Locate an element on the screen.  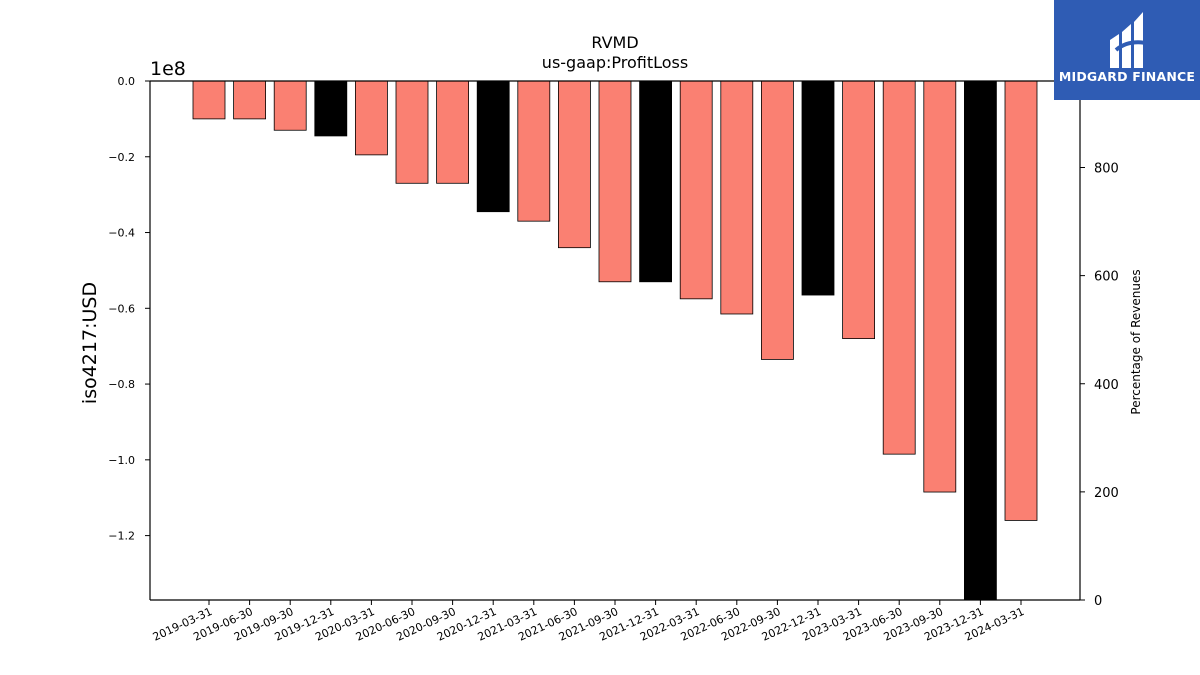
logo-mark-icon is located at coordinates (1128, 40).